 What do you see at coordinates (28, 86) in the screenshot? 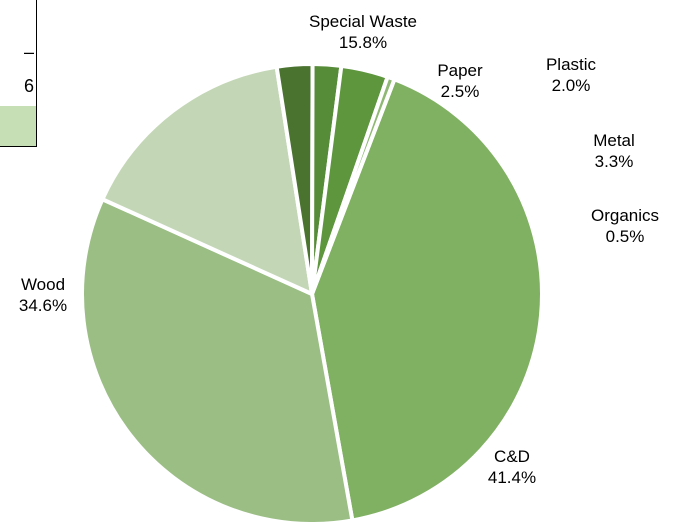
I see `cropped-panel-text-bottom: 6` at bounding box center [28, 86].